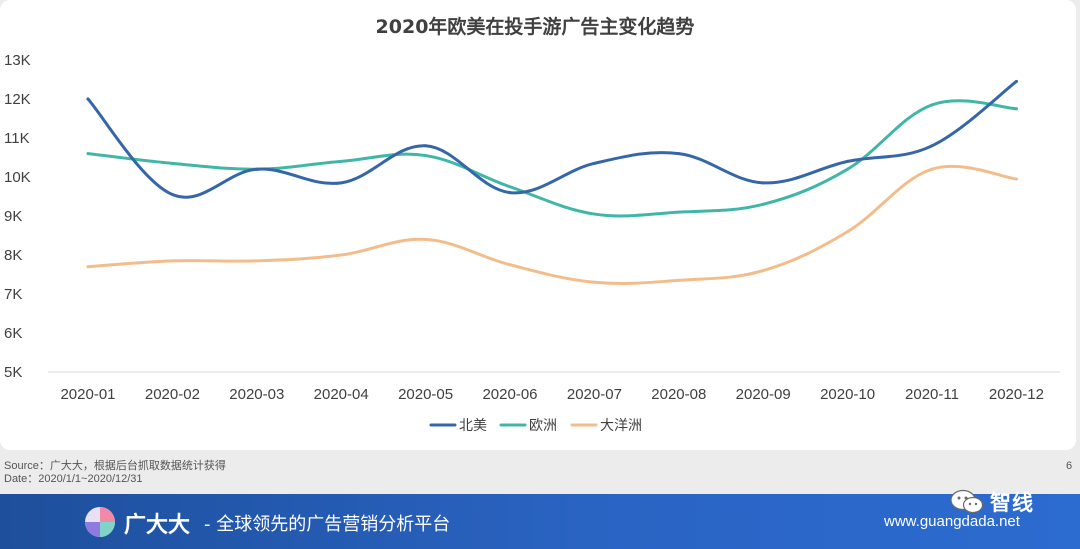  What do you see at coordinates (967, 501) in the screenshot?
I see `wechat-icon` at bounding box center [967, 501].